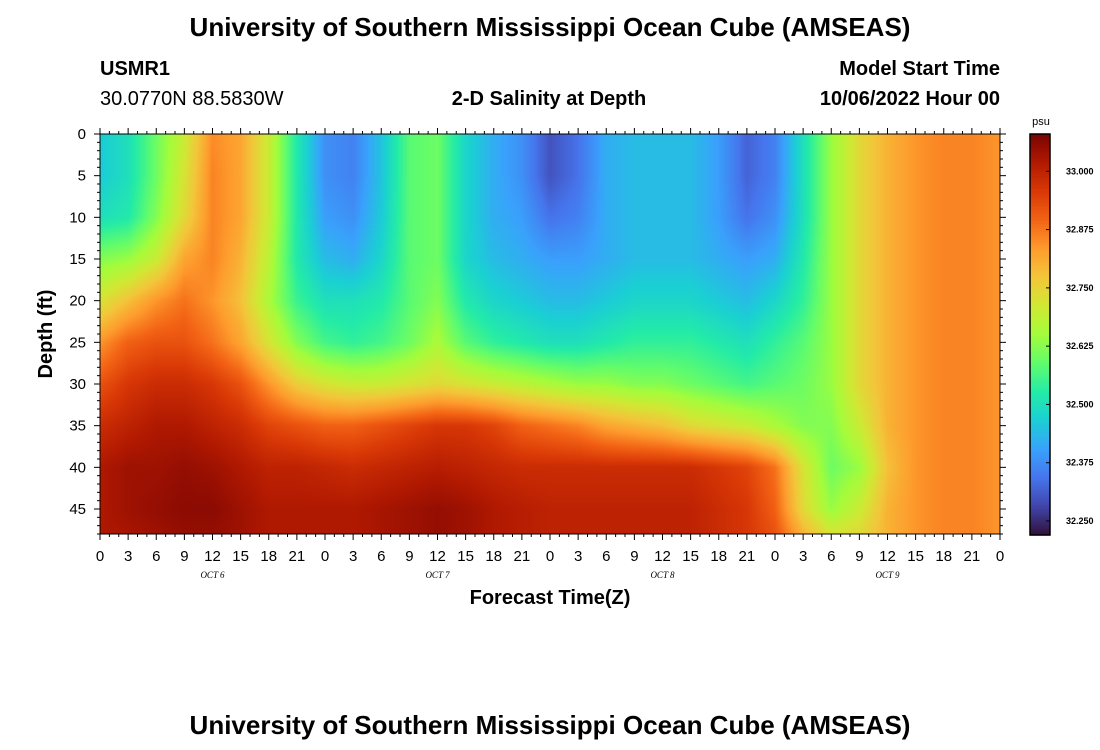 The image size is (1100, 750). I want to click on date-label: OCT 9, so click(887, 575).